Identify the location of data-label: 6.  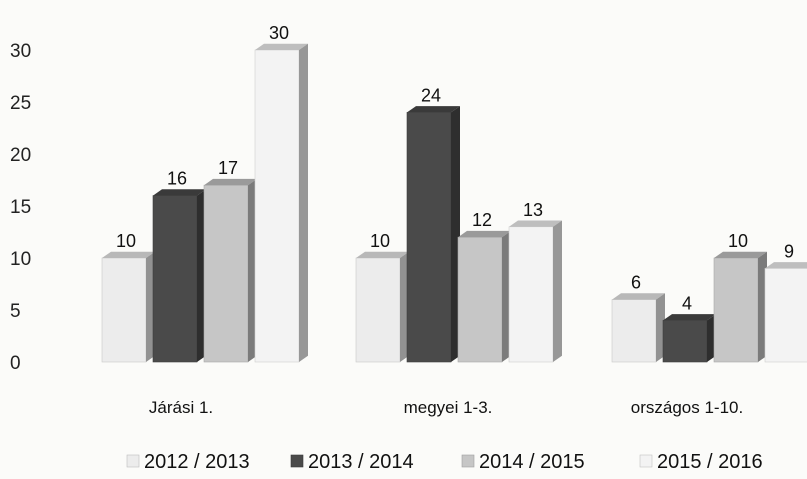
(636, 283).